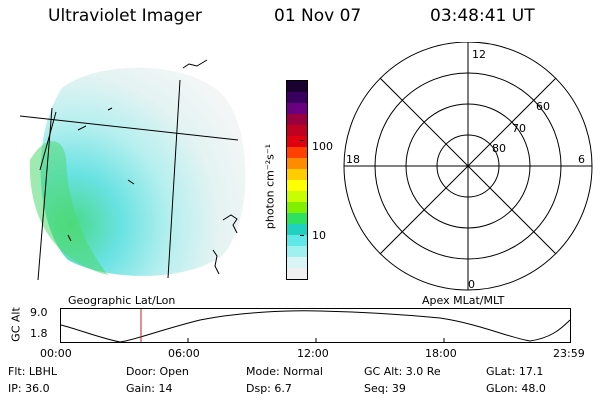 The image size is (600, 400). Describe the element at coordinates (353, 159) in the screenshot. I see `mlt-label-18: 18` at that location.